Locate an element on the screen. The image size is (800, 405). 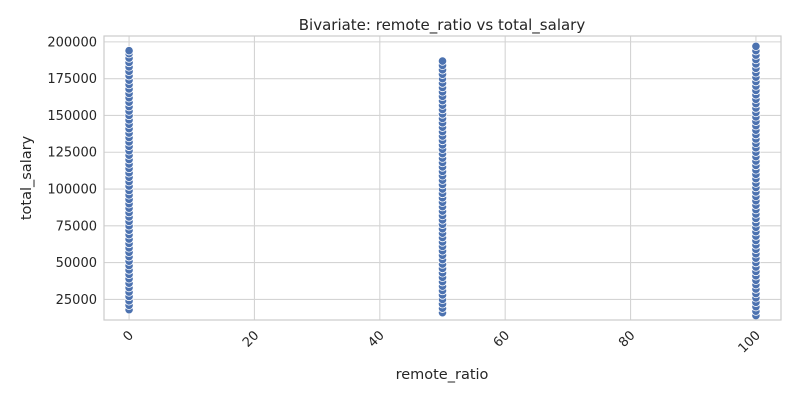
x-axis-label: remote_ratio is located at coordinates (442, 375).